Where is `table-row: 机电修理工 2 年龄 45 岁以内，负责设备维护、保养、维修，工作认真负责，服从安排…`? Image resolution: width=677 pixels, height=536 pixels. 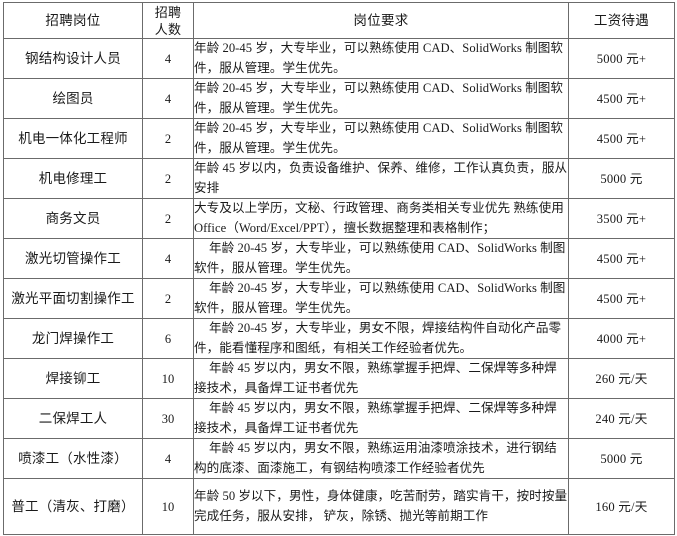
table-row: 机电修理工 2 年龄 45 岁以内，负责设备维护、保养、维修，工作认真负责，服从安排… is located at coordinates (339, 178).